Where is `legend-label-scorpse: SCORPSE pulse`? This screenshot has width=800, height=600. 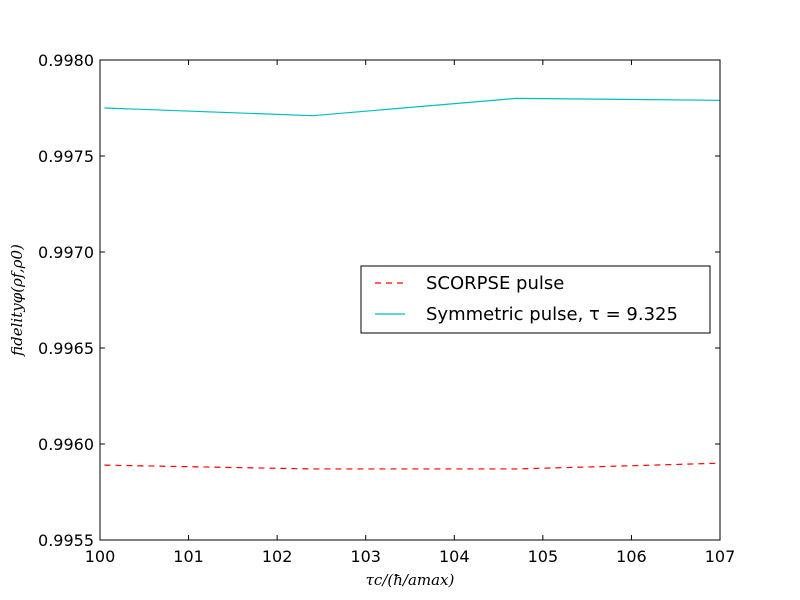
legend-label-scorpse: SCORPSE pulse is located at coordinates (495, 283).